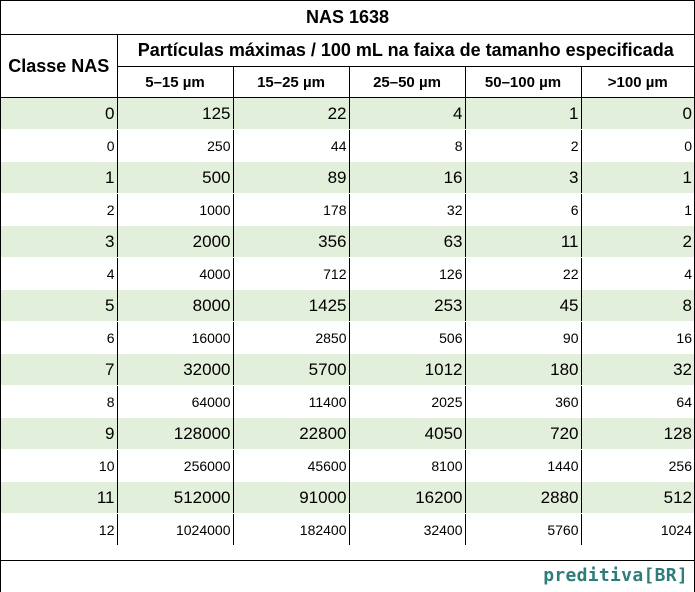 This screenshot has width=695, height=592. I want to click on count-cell: 1000, so click(175, 209).